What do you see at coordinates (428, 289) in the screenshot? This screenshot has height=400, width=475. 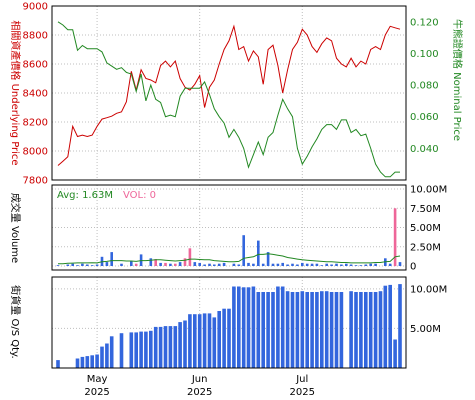 I see `os-qty-tick-label: 10.00M` at bounding box center [428, 289].